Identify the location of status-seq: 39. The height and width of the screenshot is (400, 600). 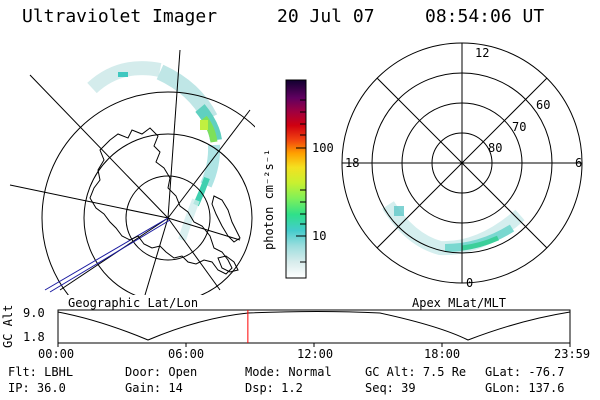
(408, 388).